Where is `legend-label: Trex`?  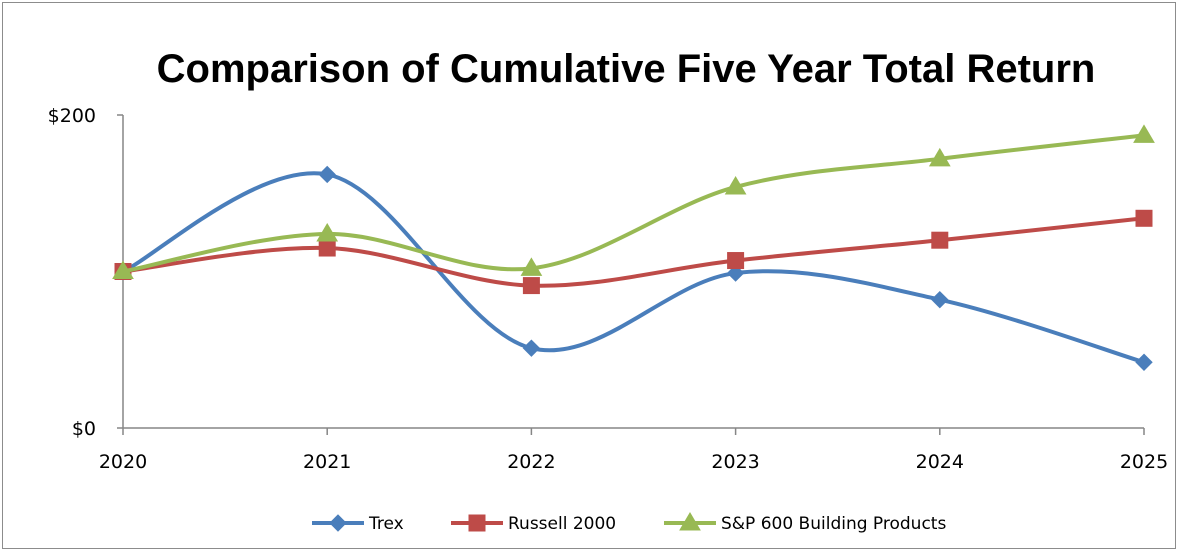
legend-label: Trex is located at coordinates (386, 524).